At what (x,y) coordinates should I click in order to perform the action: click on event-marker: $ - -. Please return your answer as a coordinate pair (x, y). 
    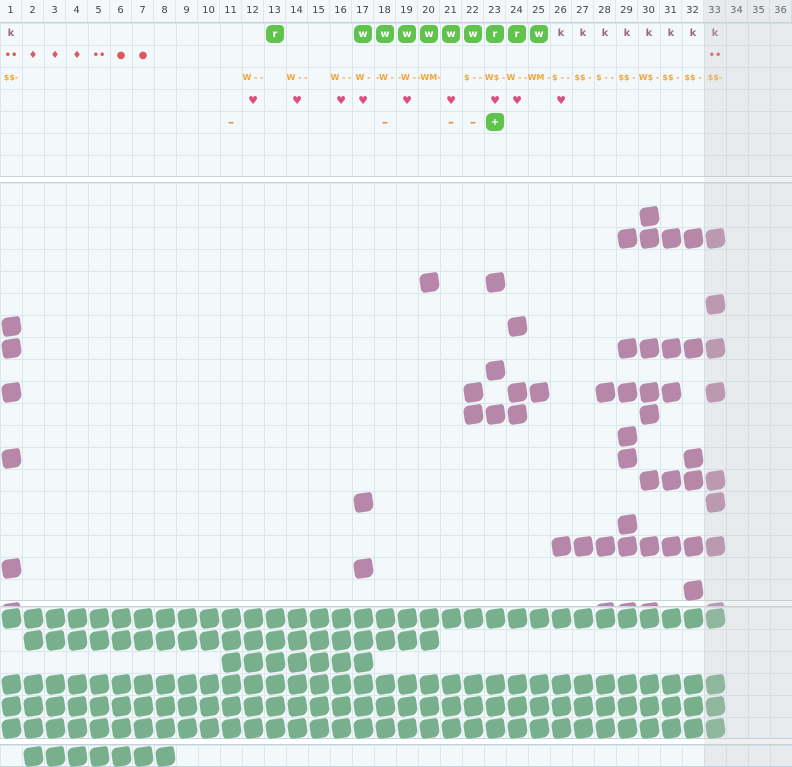
    Looking at the image, I should click on (605, 77).